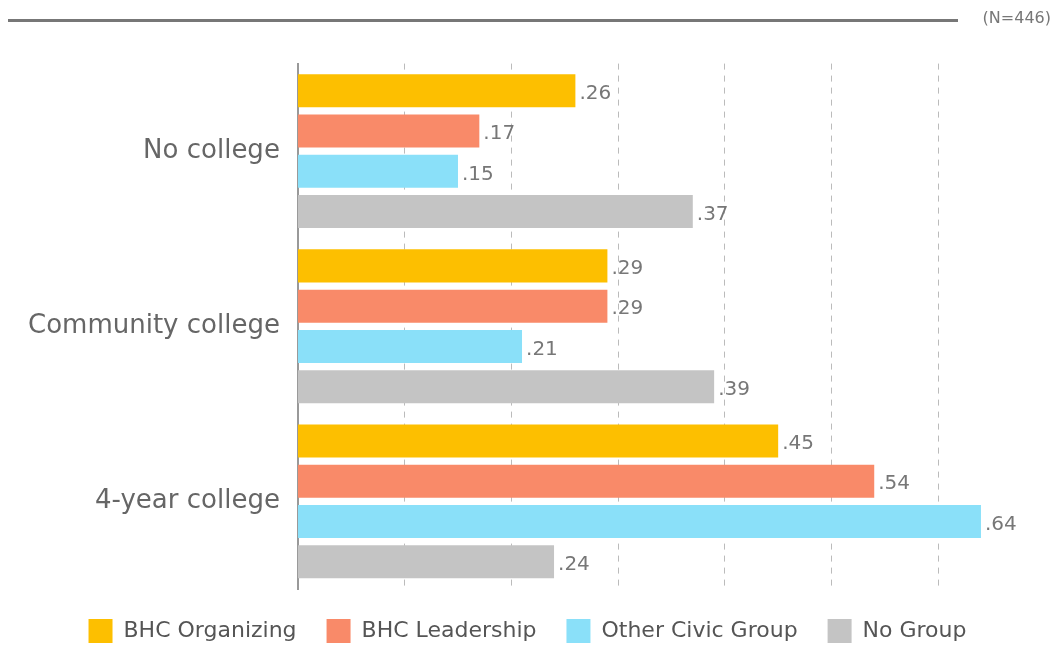 The height and width of the screenshot is (653, 1055). I want to click on y-tick-label: No college, so click(211, 148).